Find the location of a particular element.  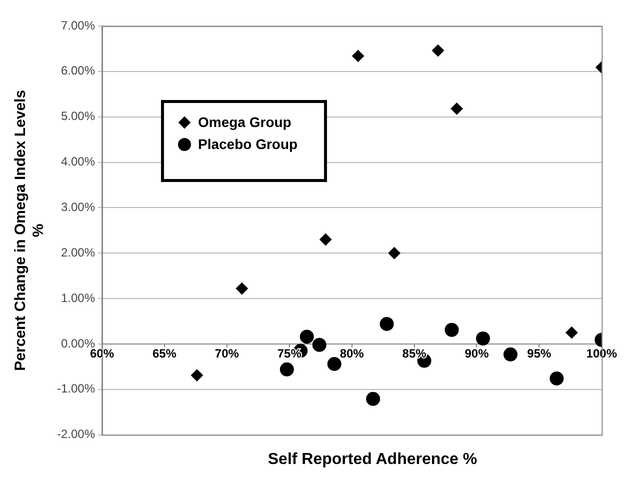

y-tick-label: 2.00% is located at coordinates (78, 252).